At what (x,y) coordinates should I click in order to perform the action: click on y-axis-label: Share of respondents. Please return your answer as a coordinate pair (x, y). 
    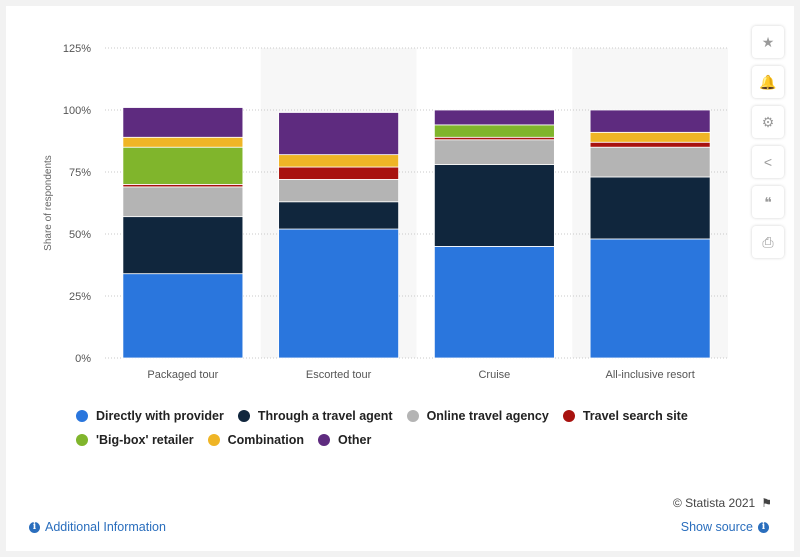
    Looking at the image, I should click on (48, 203).